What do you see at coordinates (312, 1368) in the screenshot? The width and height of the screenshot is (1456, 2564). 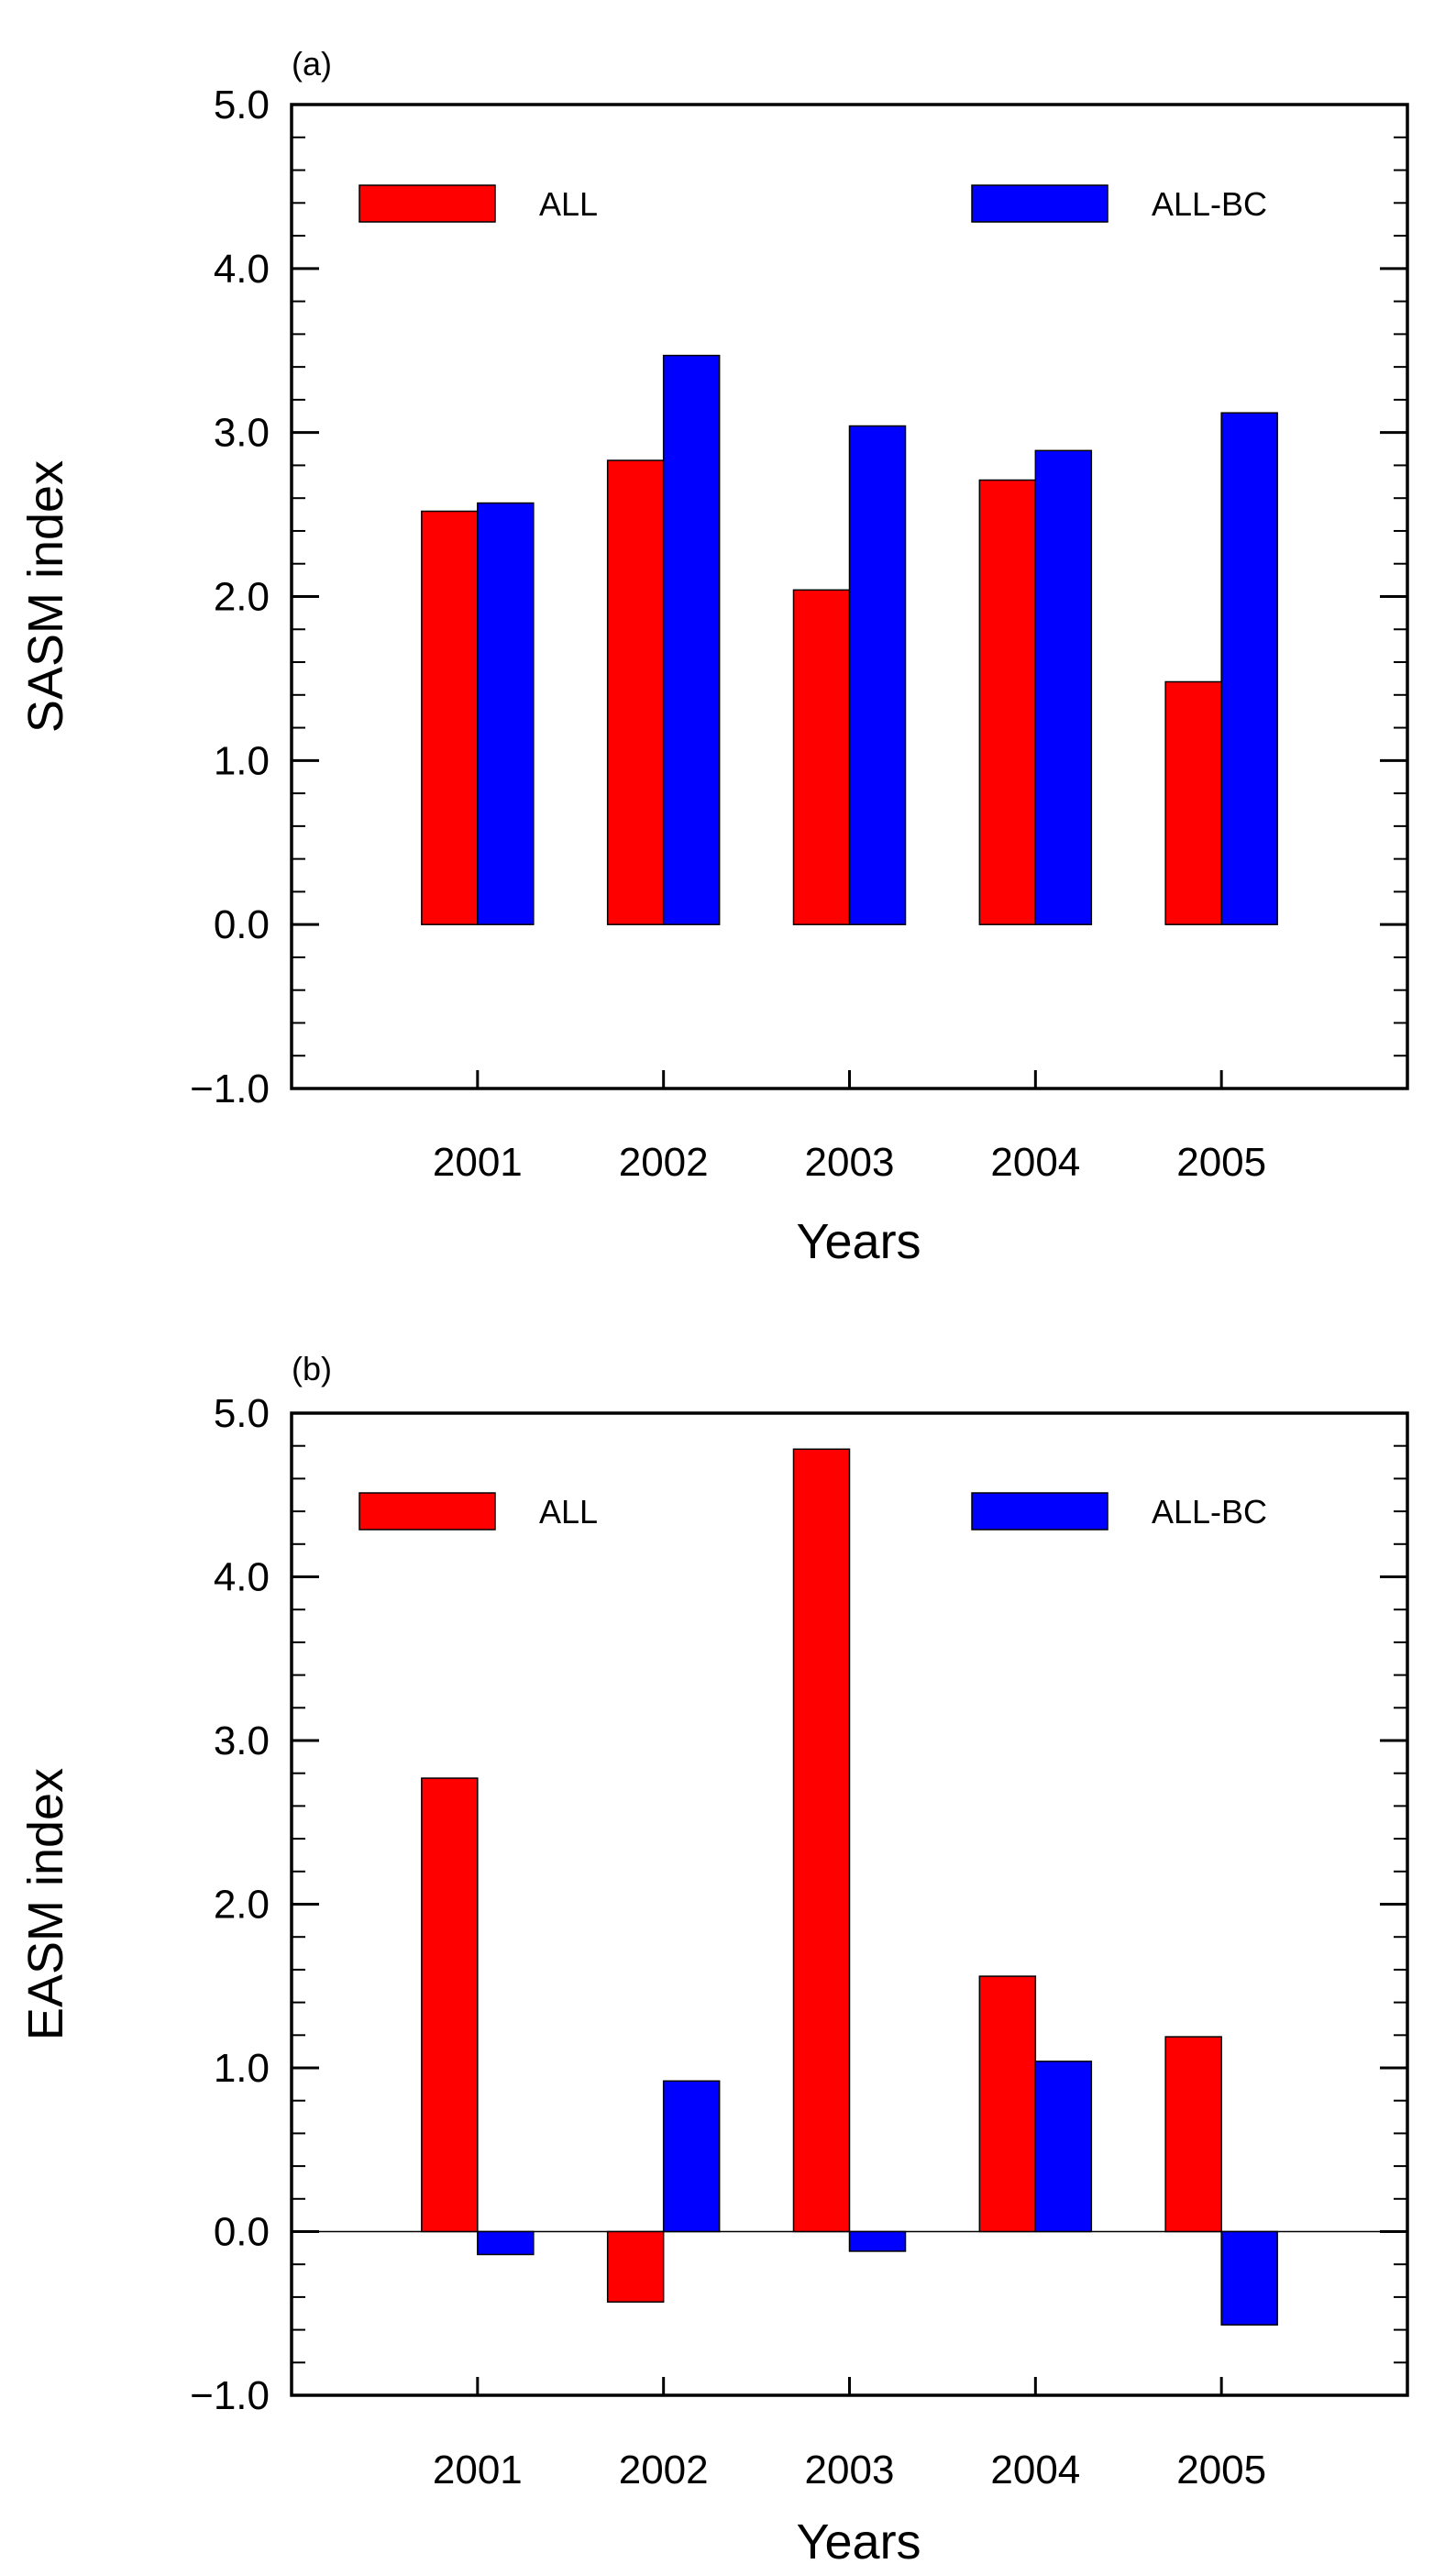 I see `panel-label: (b)` at bounding box center [312, 1368].